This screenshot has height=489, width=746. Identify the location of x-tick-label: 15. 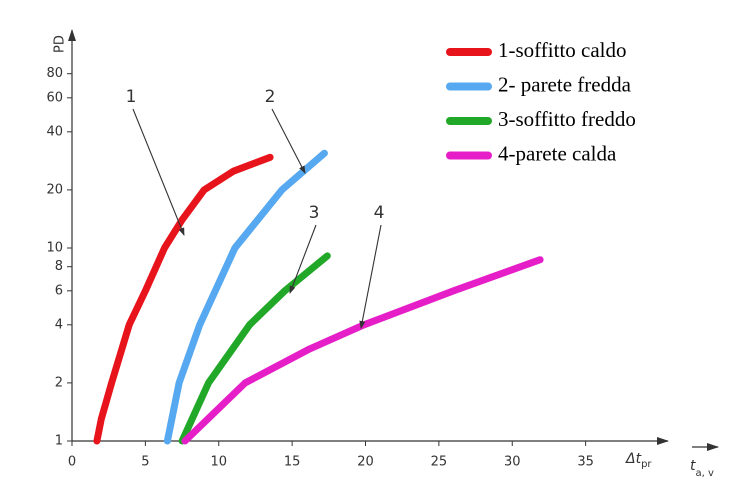
(292, 462).